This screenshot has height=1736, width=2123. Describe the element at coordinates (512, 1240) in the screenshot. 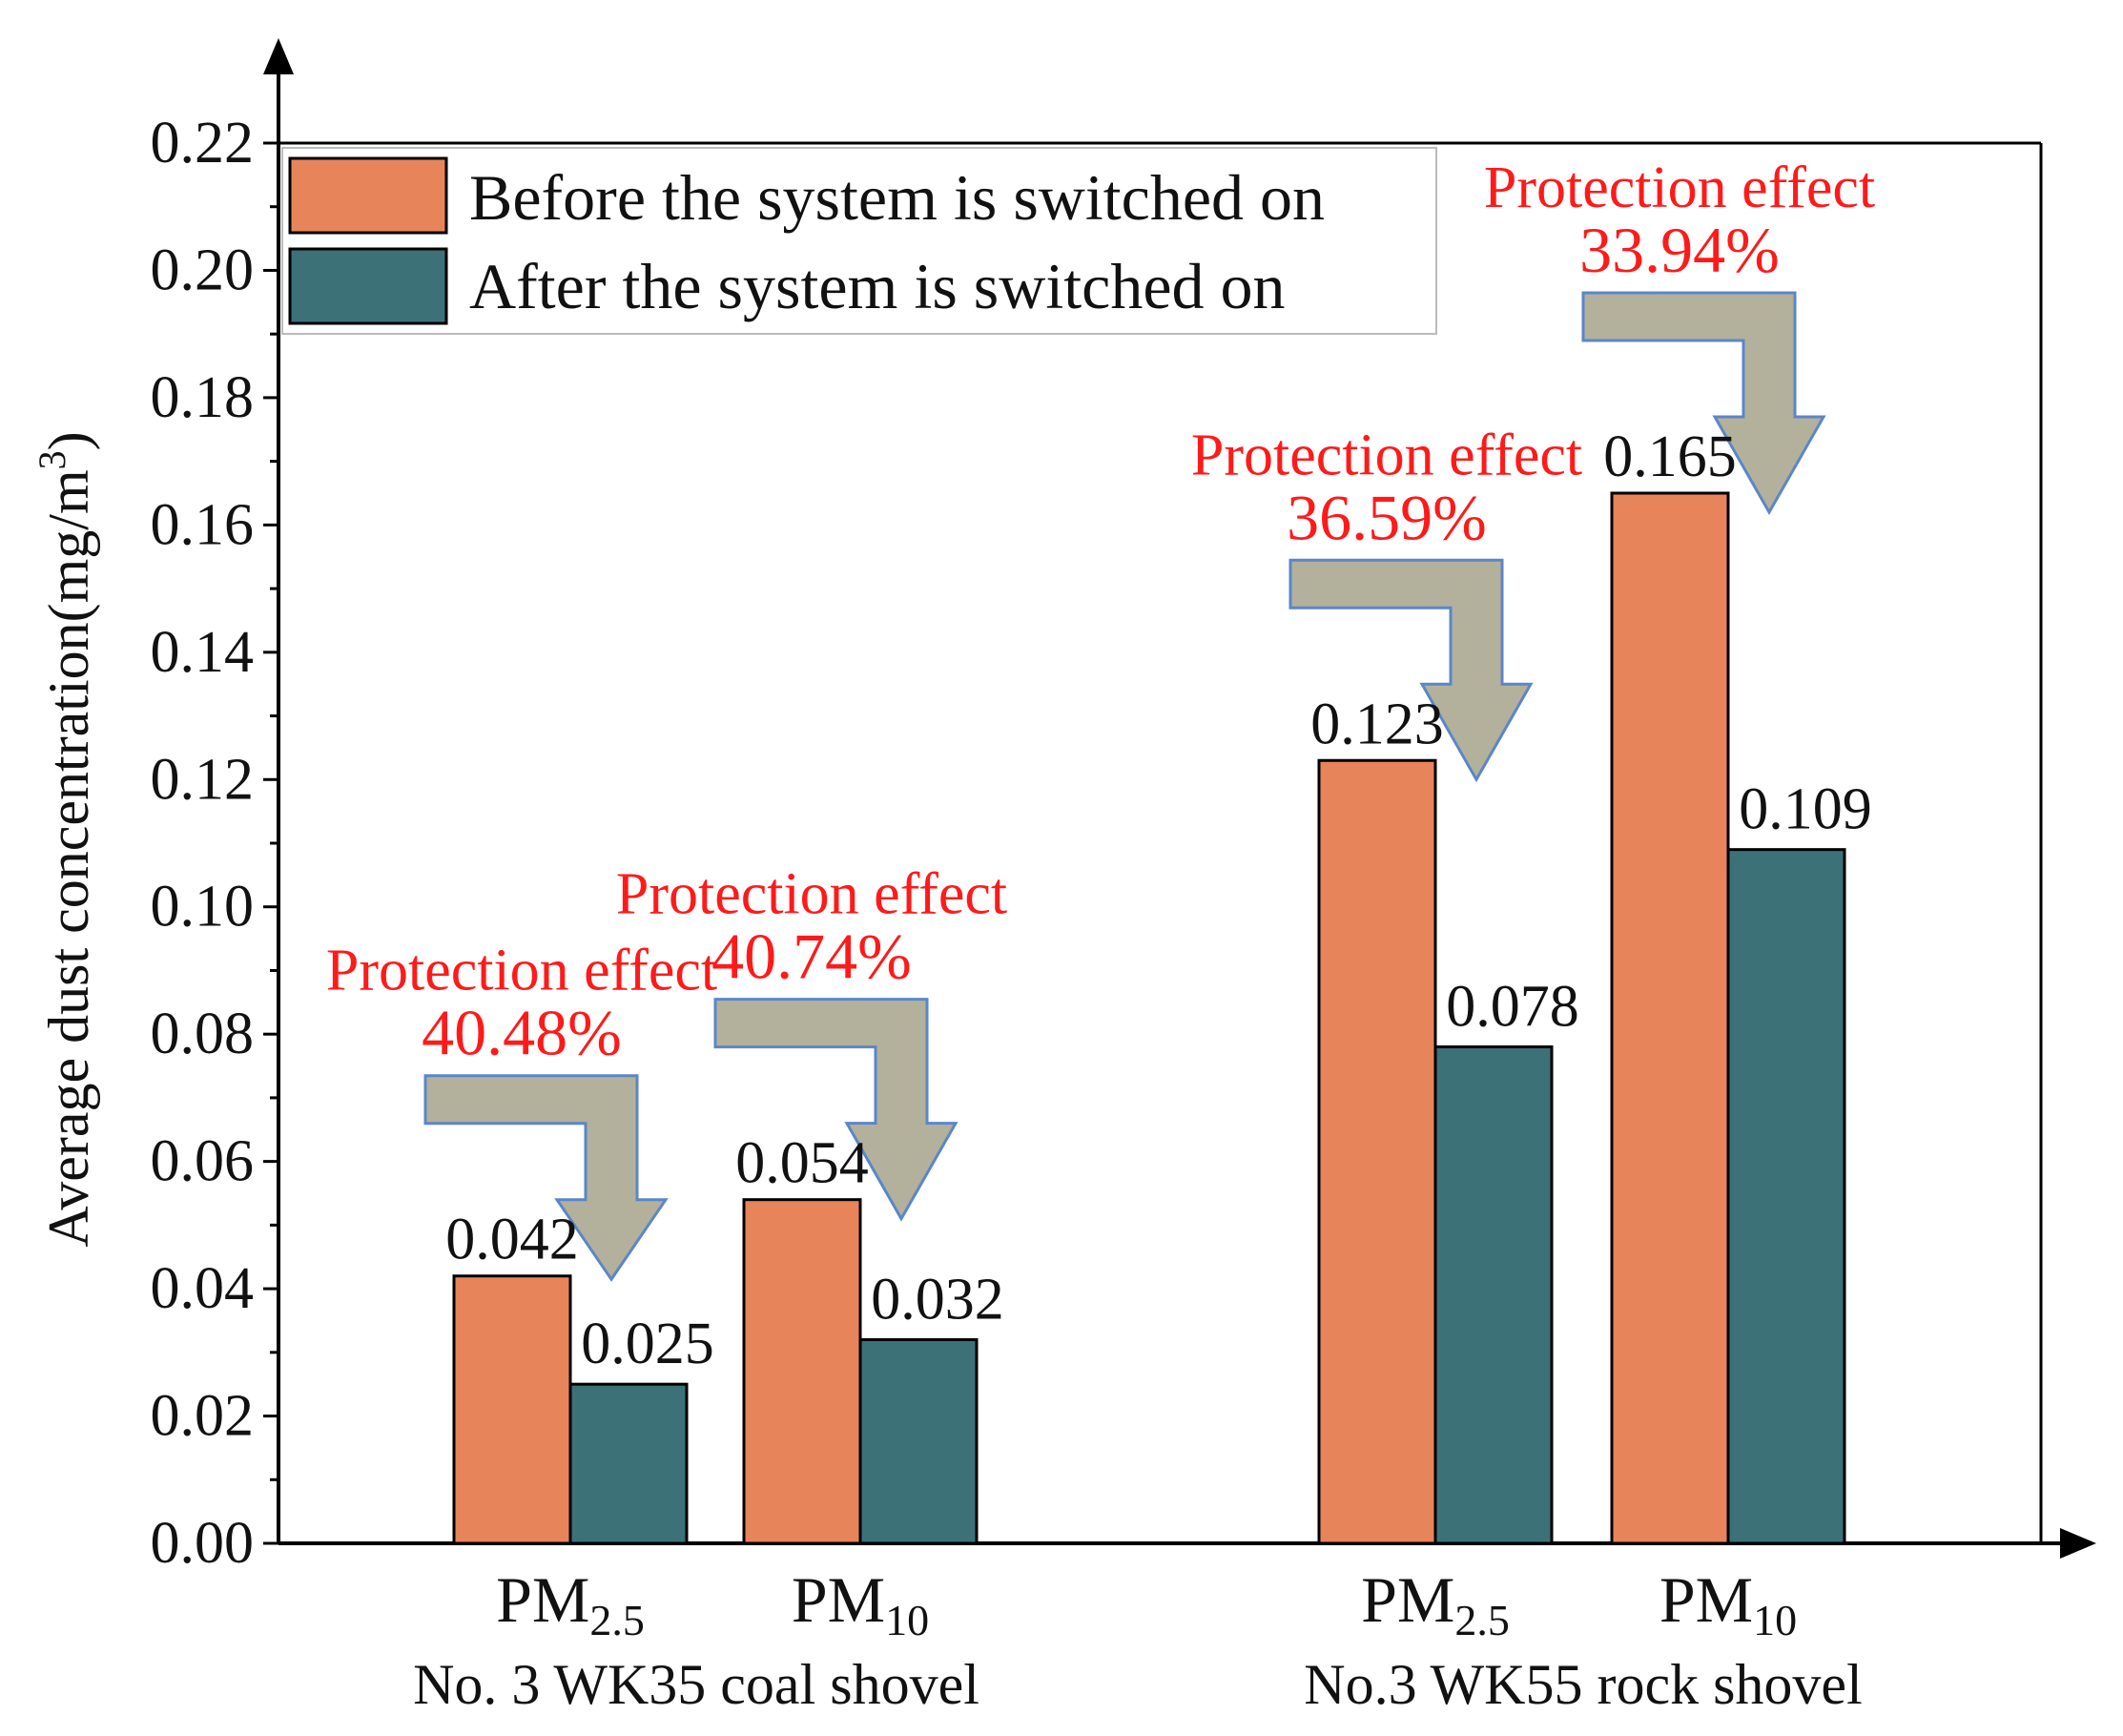

I see `value-label-before: 0.042` at that location.